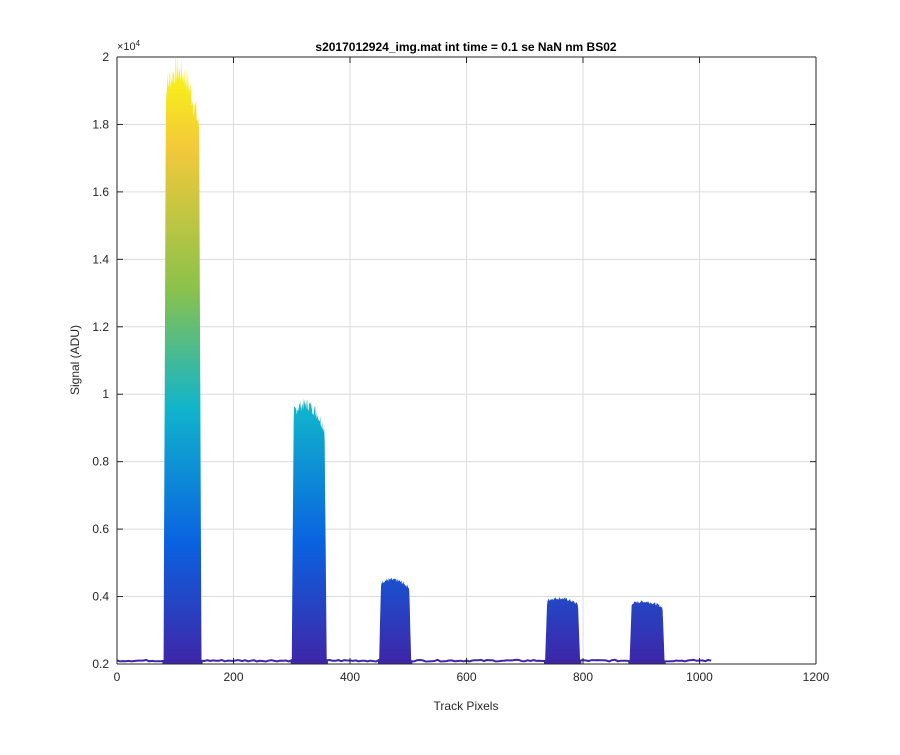 The image size is (900, 755). Describe the element at coordinates (816, 677) in the screenshot. I see `x-tick-label: 1200` at that location.